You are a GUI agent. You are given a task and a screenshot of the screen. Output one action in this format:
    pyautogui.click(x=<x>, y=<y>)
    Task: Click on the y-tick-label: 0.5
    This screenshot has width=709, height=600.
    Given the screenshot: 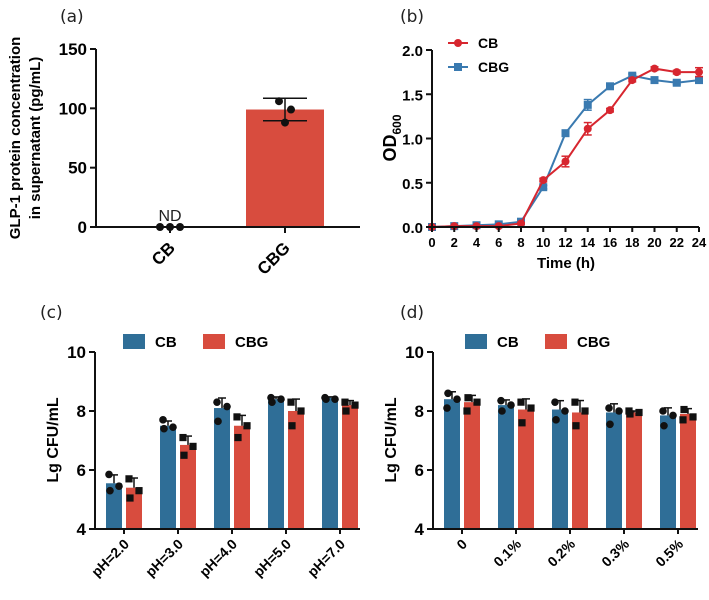 What is the action you would take?
    pyautogui.click(x=412, y=184)
    